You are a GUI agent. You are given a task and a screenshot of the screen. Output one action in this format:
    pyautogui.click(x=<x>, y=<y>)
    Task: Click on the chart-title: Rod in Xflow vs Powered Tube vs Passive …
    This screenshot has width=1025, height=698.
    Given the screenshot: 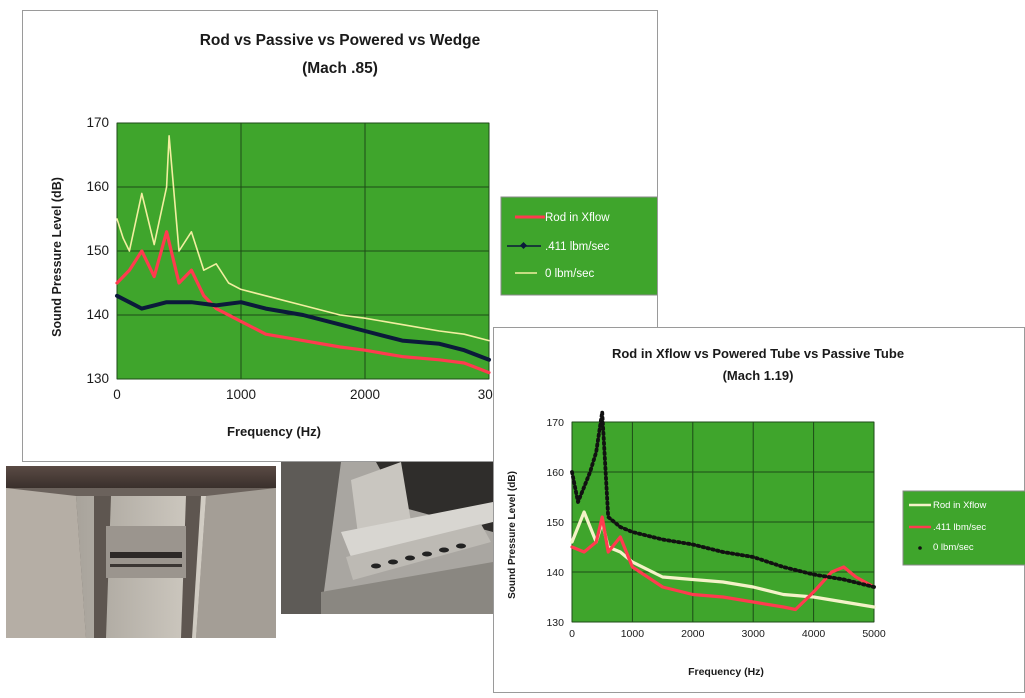 What is the action you would take?
    pyautogui.click(x=758, y=353)
    